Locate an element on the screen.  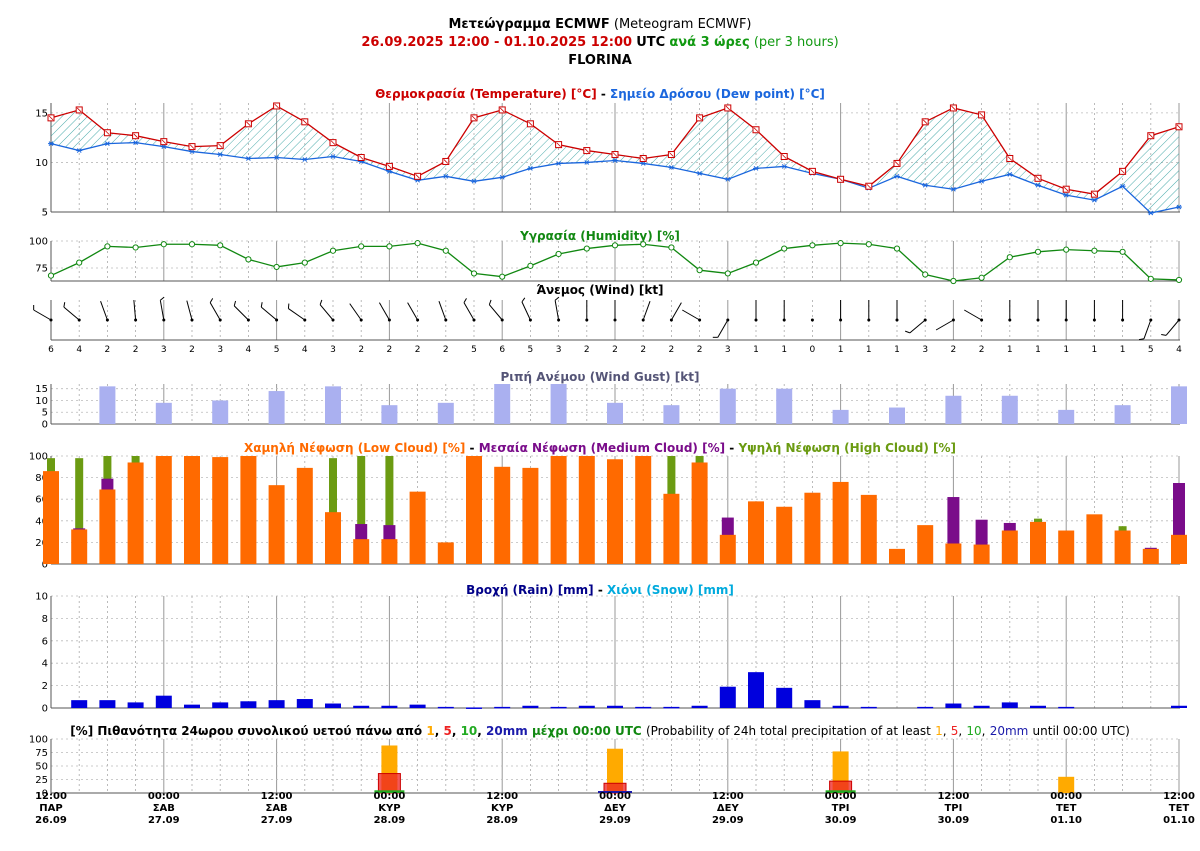
time-axis-day: ΔΕΥ is located at coordinates (615, 808).